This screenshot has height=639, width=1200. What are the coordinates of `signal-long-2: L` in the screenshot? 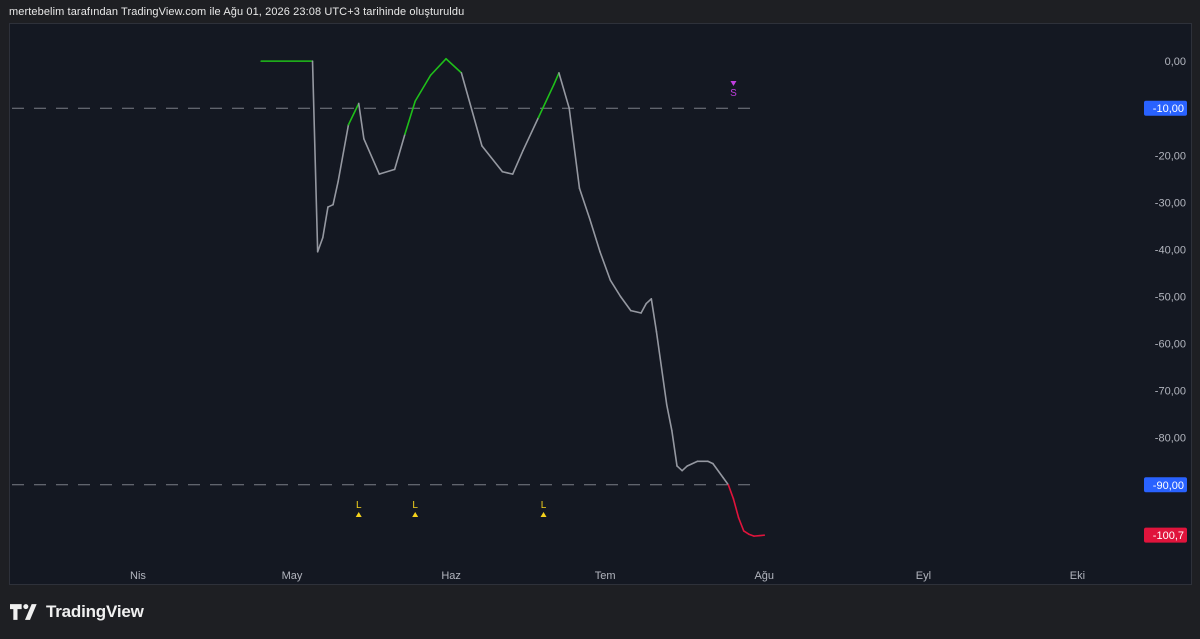 It's located at (543, 508).